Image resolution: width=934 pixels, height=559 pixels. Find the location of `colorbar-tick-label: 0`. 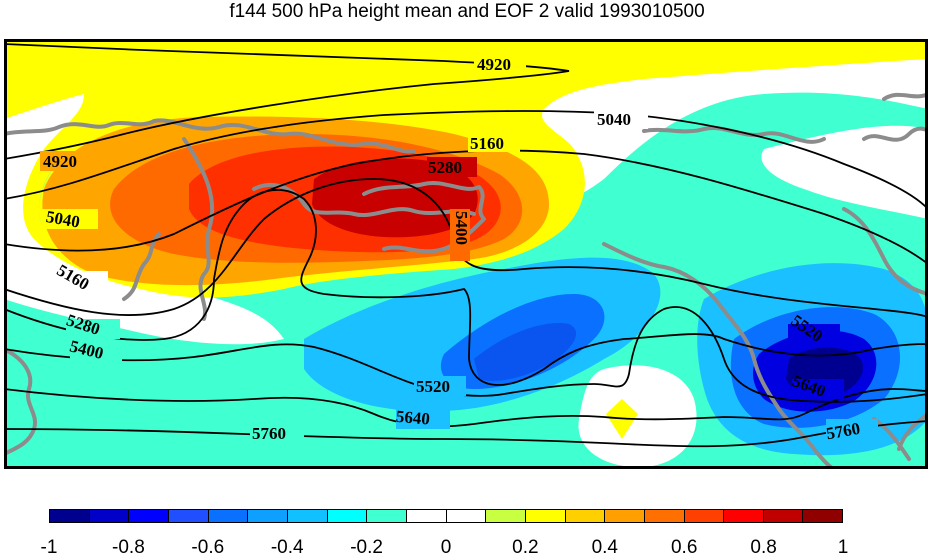

colorbar-tick-label: 0 is located at coordinates (446, 547).